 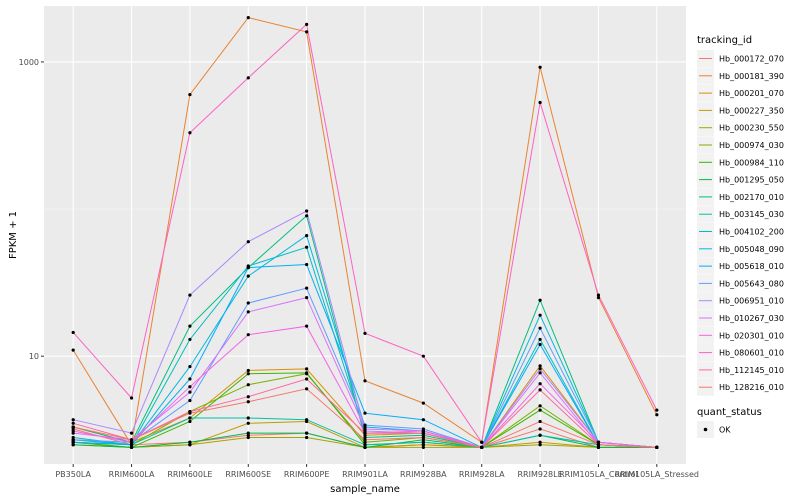 I want to click on legend-label: Hb_080601_010, so click(x=751, y=353).